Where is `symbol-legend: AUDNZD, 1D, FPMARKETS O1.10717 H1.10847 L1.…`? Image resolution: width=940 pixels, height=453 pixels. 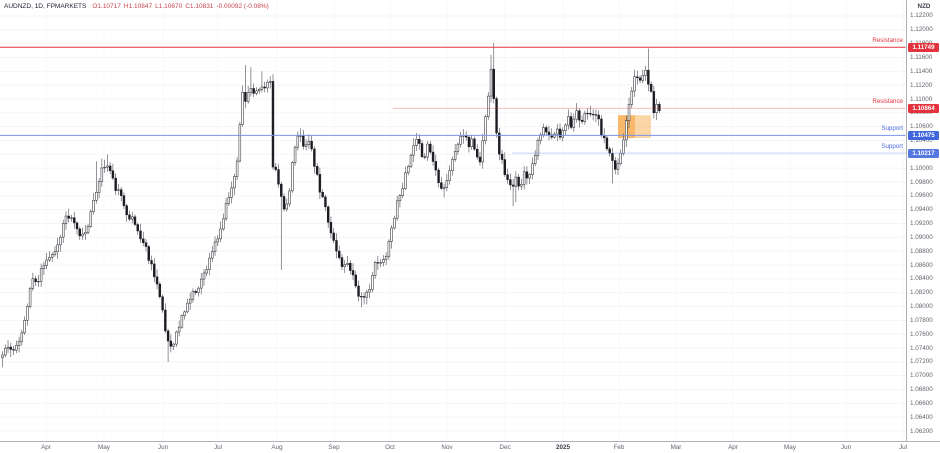 symbol-legend: AUDNZD, 1D, FPMARKETS O1.10717 H1.10847 L1.… is located at coordinates (136, 6).